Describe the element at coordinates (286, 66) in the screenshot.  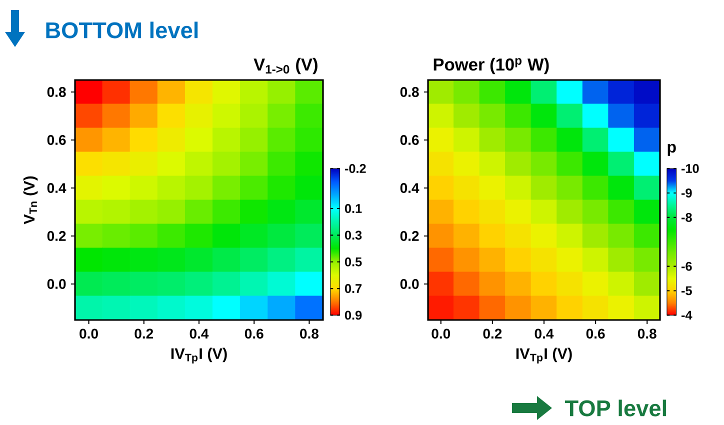
I see `chart-title: V$_{1->0}$ (V)` at that location.